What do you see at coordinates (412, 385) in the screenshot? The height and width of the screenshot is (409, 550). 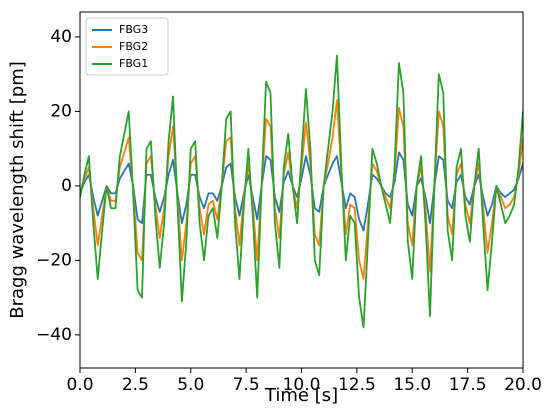 I see `x-tick-label: 15.0` at bounding box center [412, 385].